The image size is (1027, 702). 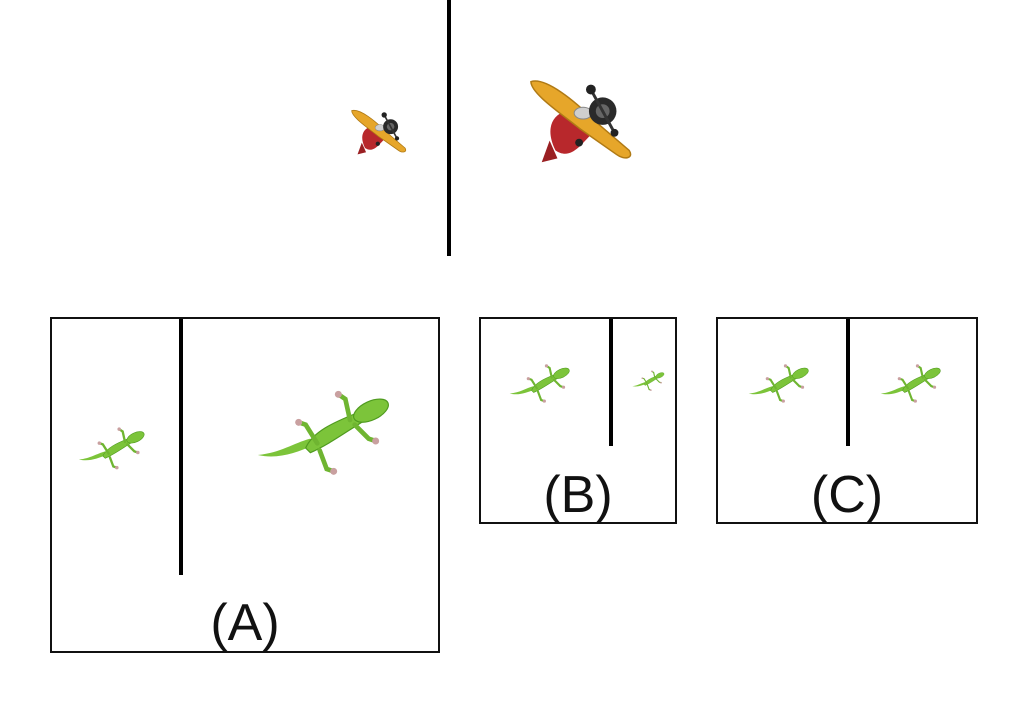 I want to click on option-c-right-image, so click(x=910, y=384).